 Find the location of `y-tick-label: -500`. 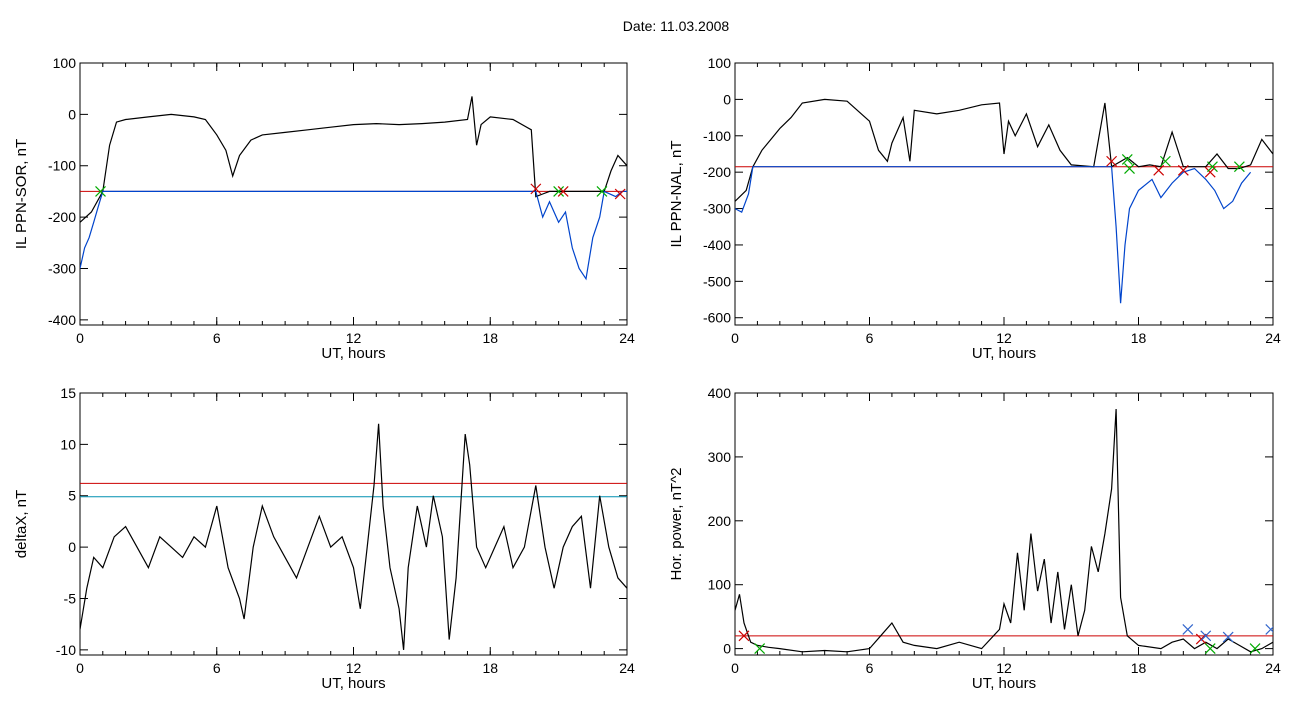

y-tick-label: -500 is located at coordinates (717, 281).